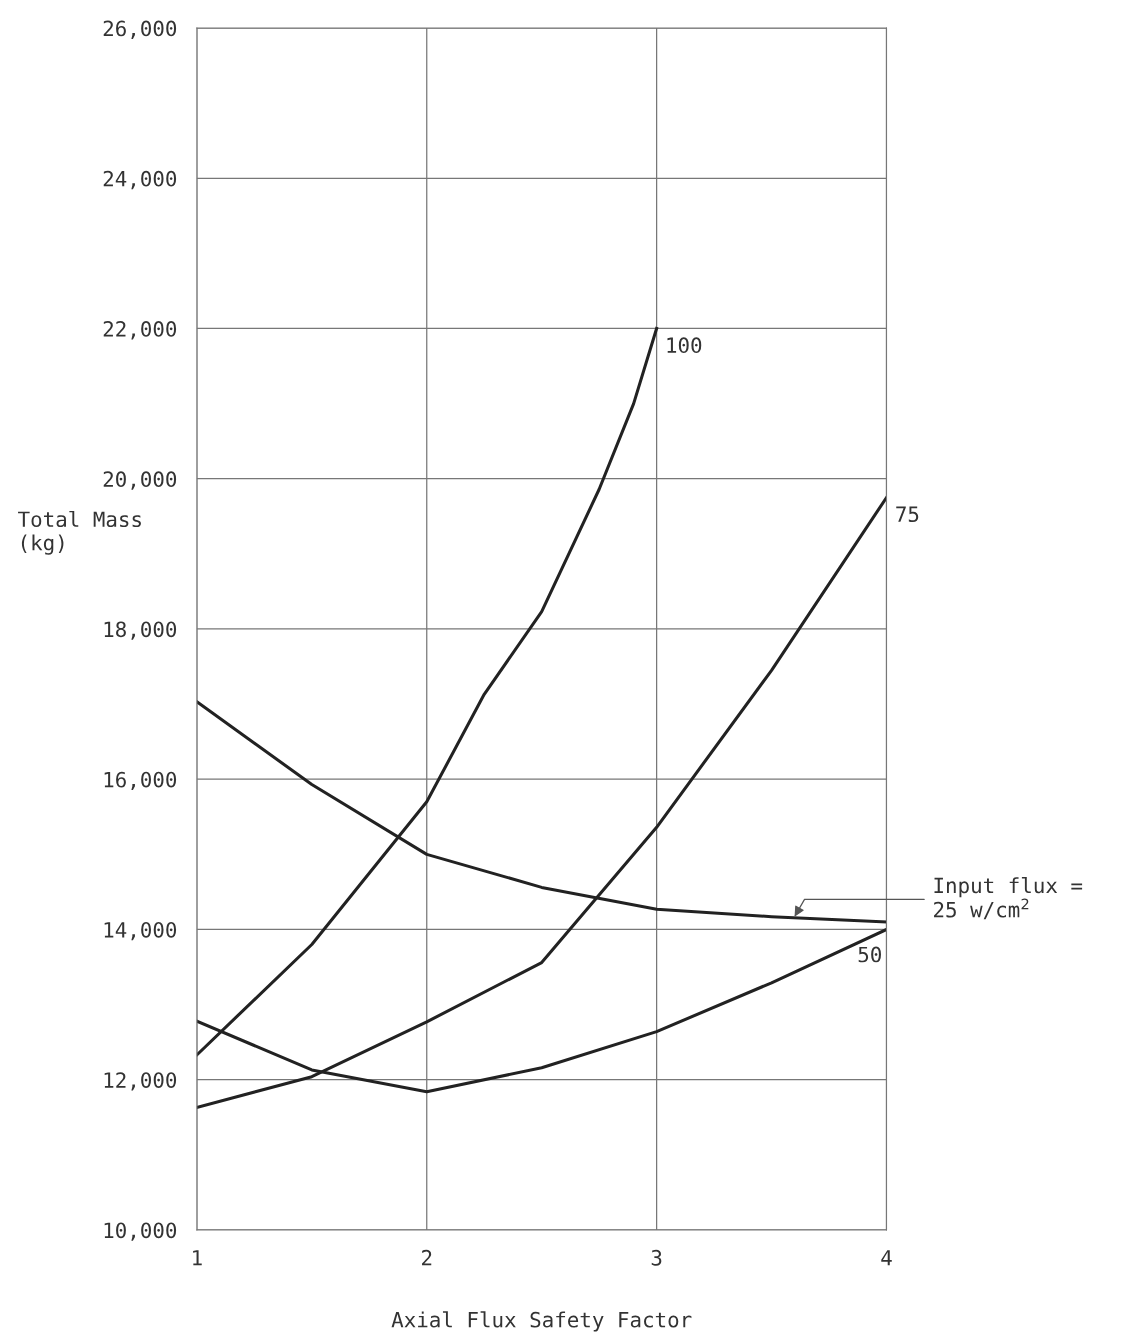 This screenshot has height=1334, width=1138. I want to click on y-tick-label: 22,000, so click(140, 330).